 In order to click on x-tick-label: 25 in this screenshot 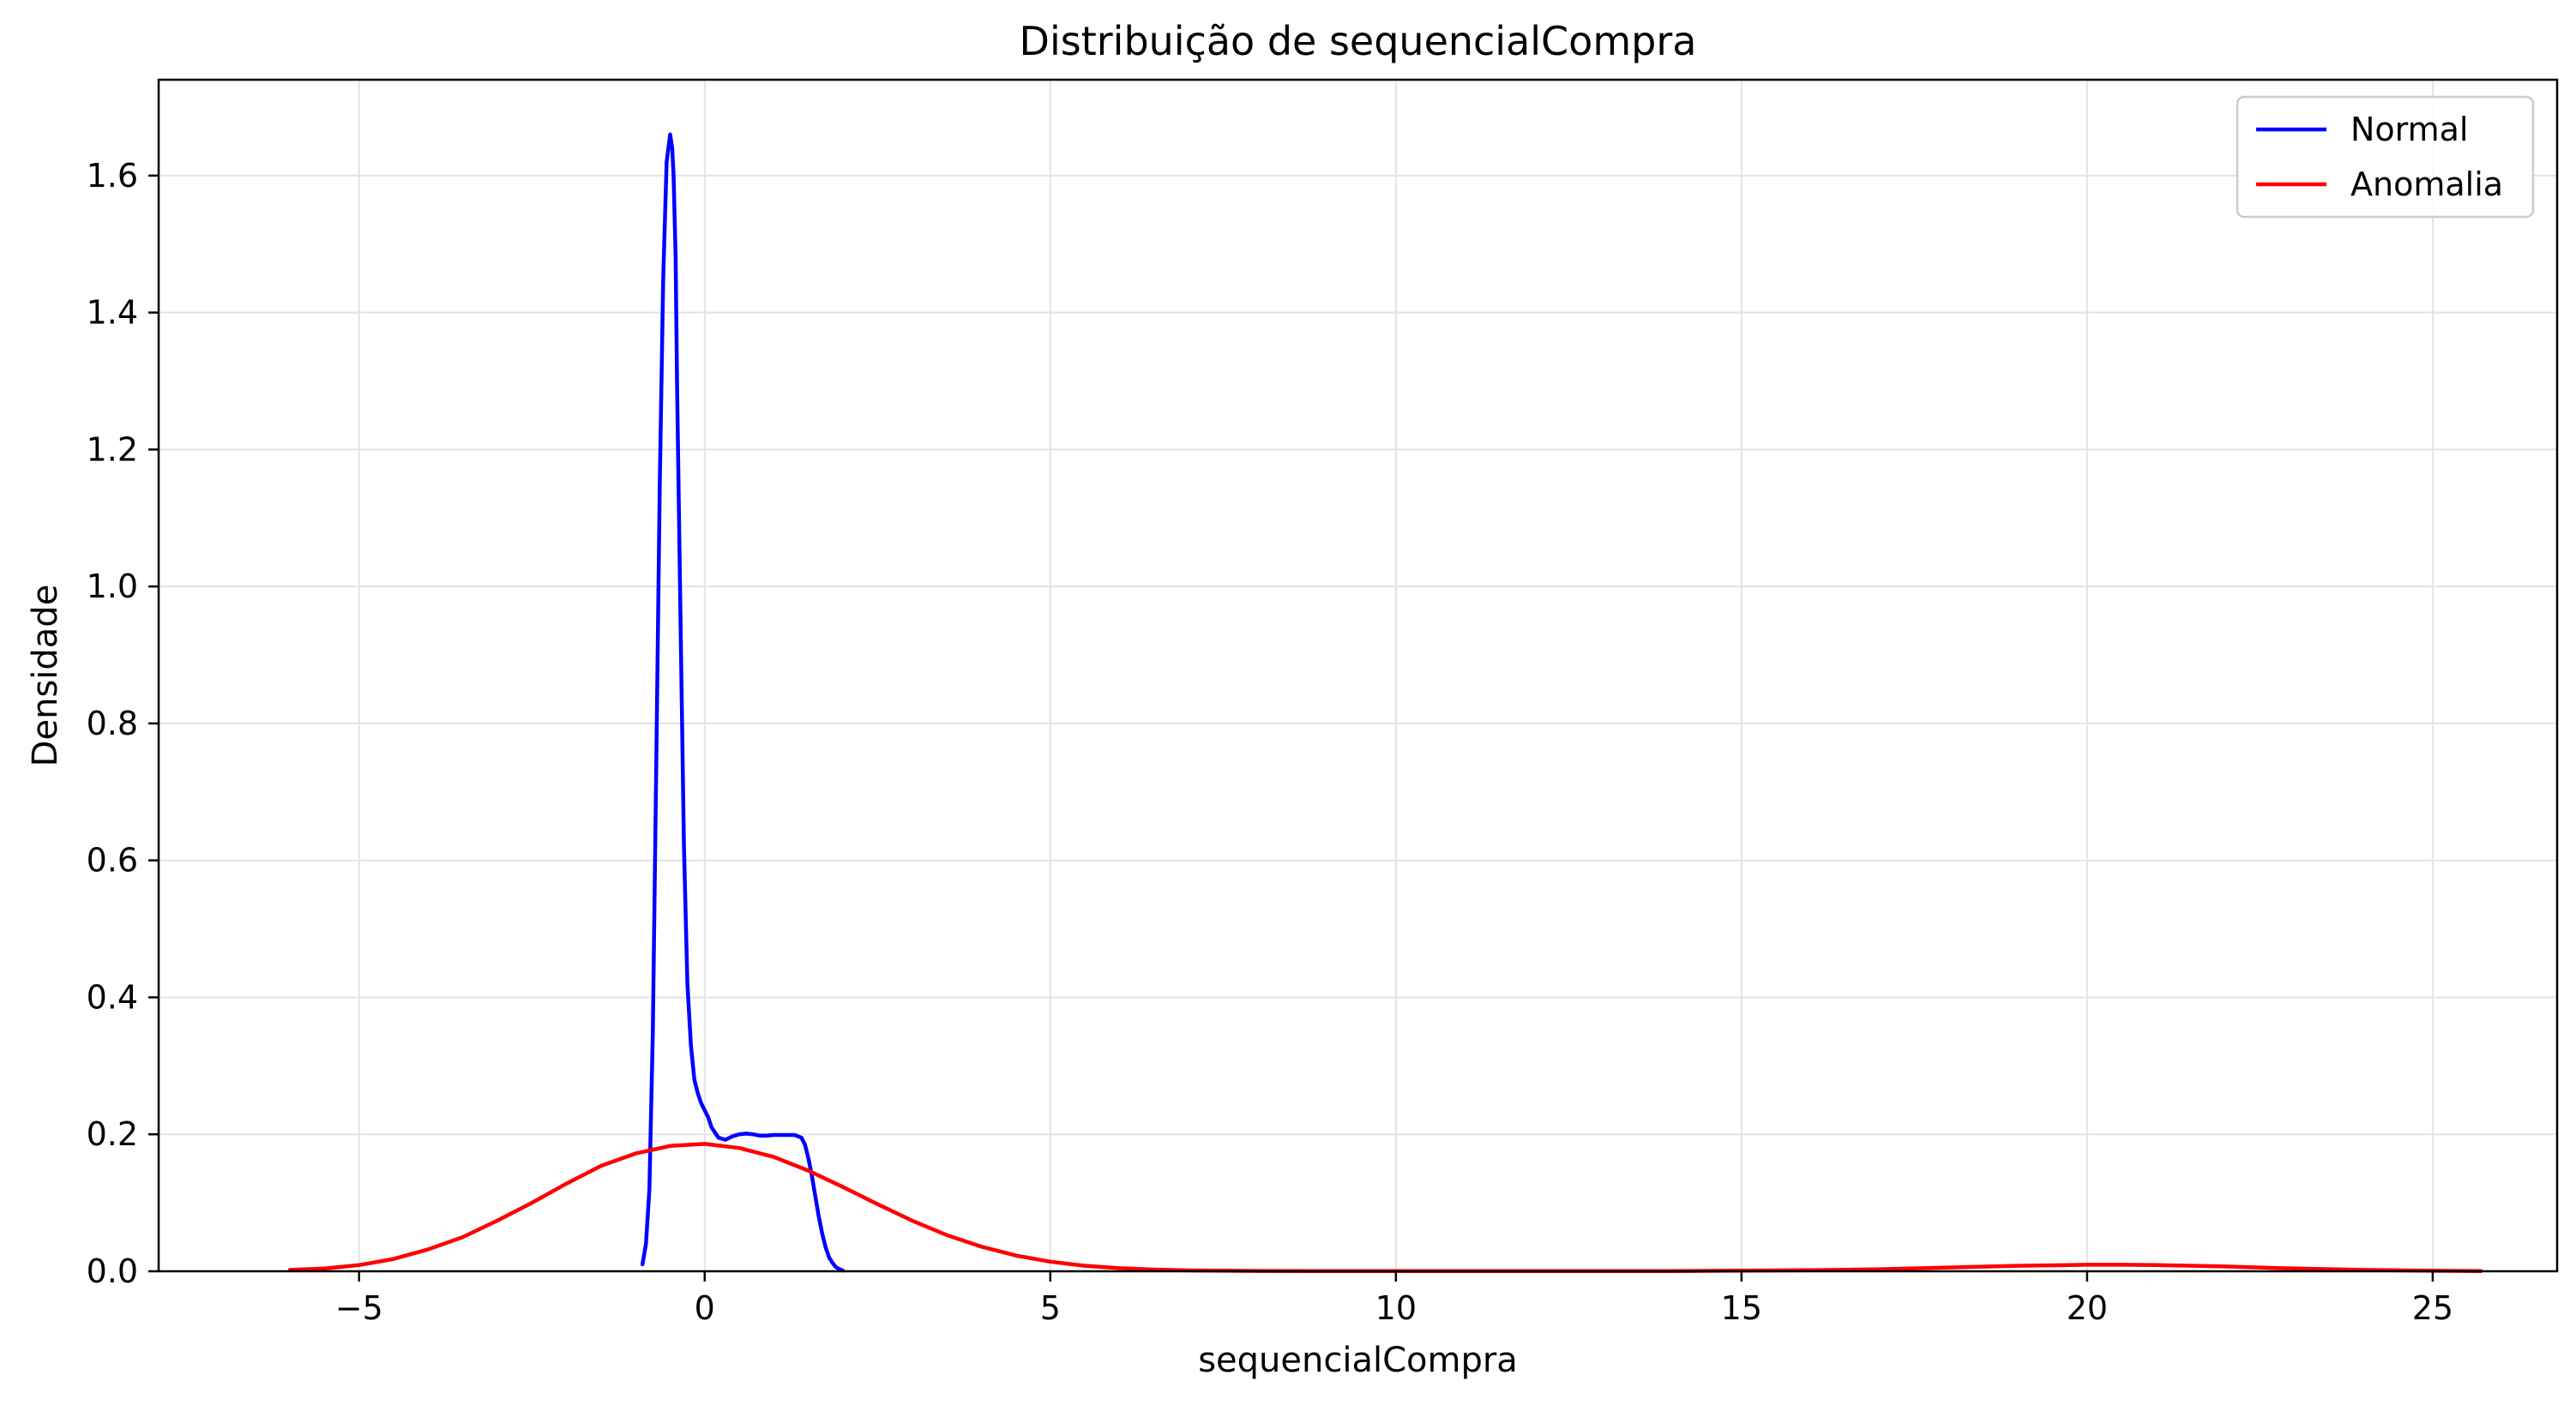, I will do `click(2432, 1308)`.